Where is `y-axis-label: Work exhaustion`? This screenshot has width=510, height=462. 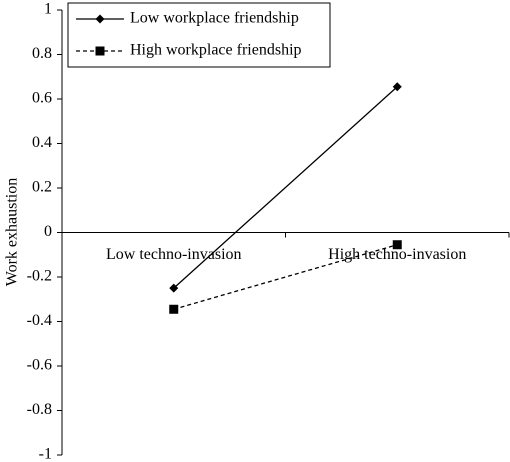
y-axis-label: Work exhaustion is located at coordinates (12, 232).